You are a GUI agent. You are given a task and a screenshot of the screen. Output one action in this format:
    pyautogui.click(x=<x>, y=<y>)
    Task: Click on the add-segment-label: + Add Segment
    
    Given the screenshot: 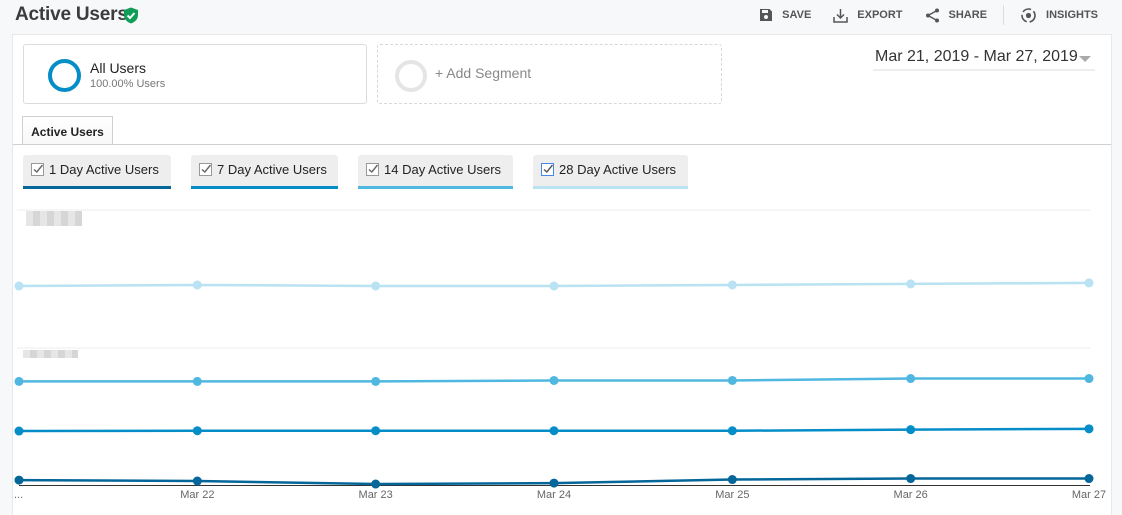 What is the action you would take?
    pyautogui.click(x=483, y=73)
    